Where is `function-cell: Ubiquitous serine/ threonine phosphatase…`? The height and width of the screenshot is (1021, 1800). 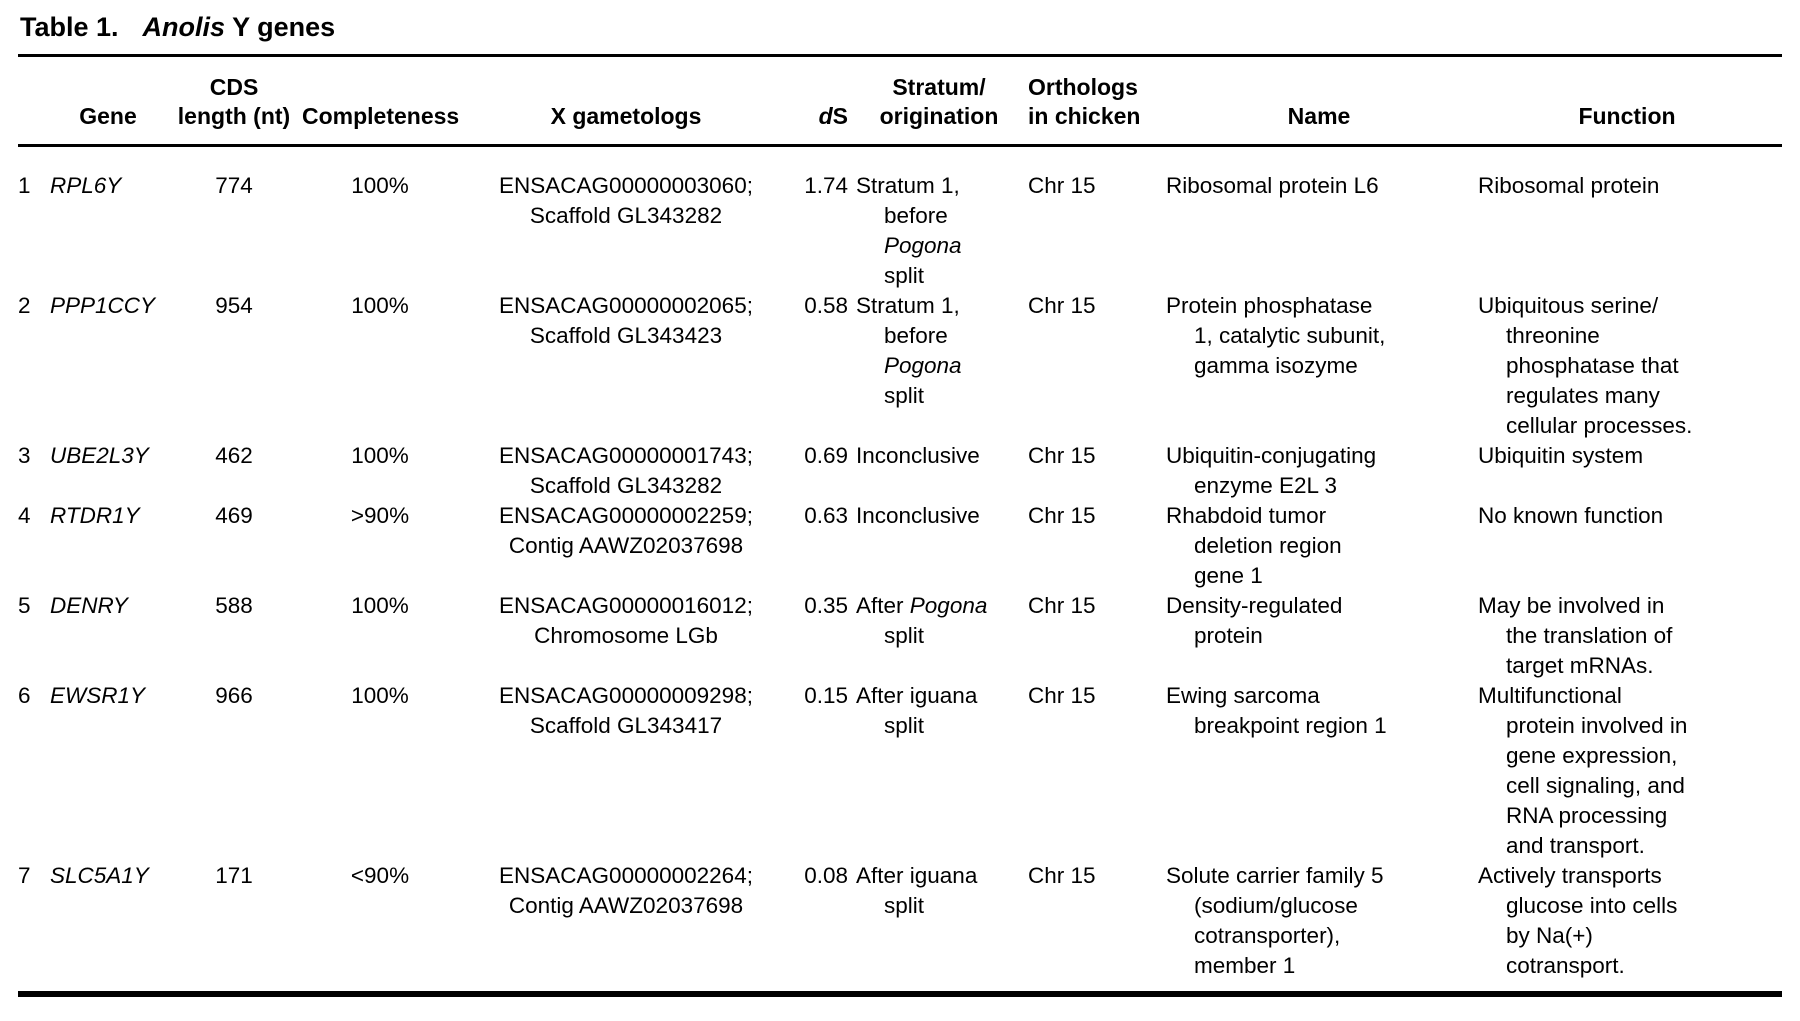 function-cell: Ubiquitous serine/ threonine phosphatase… is located at coordinates (1585, 365).